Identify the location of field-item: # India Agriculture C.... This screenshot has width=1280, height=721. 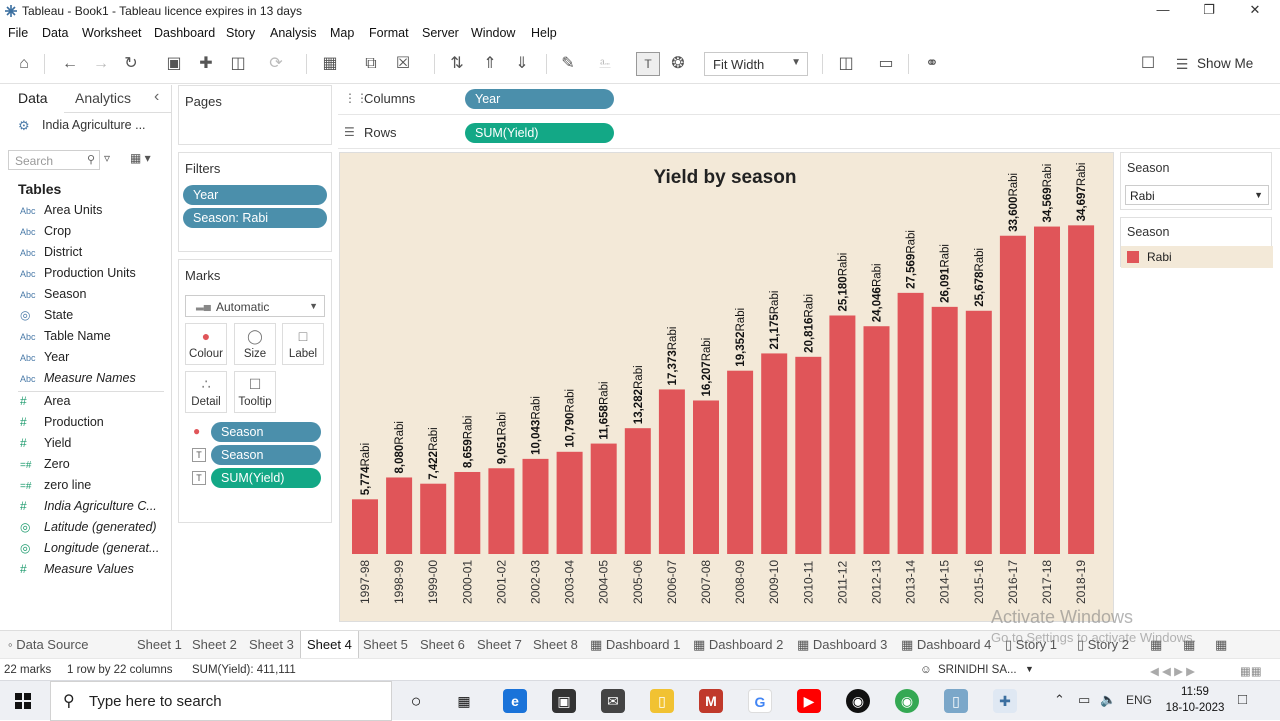
(88, 508).